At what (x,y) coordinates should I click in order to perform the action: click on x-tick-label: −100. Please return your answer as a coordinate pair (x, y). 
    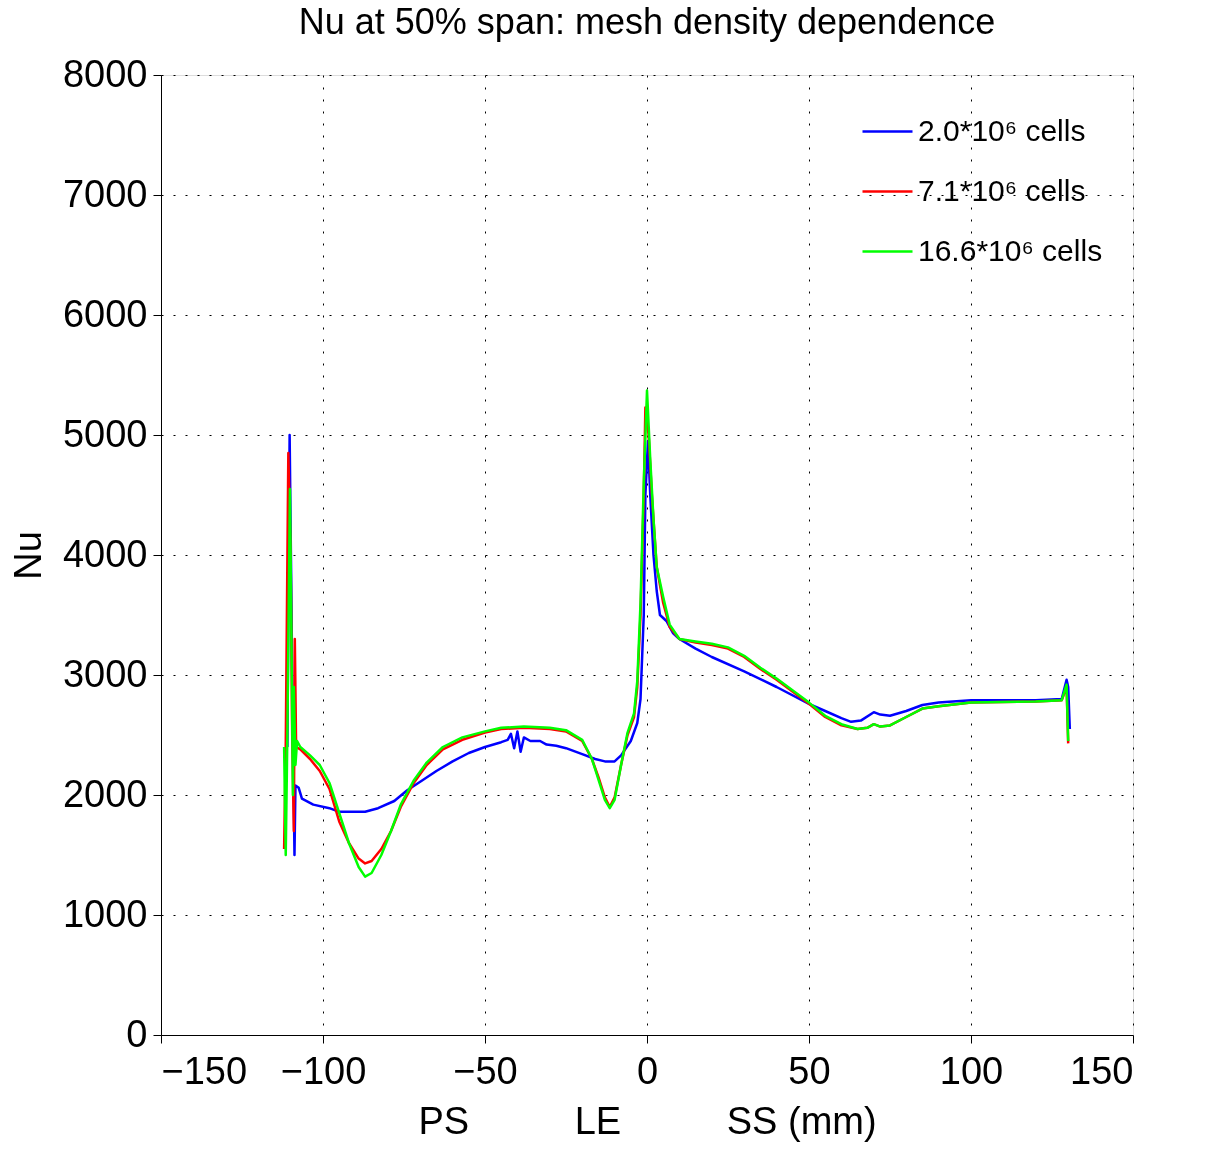
    Looking at the image, I should click on (323, 1070).